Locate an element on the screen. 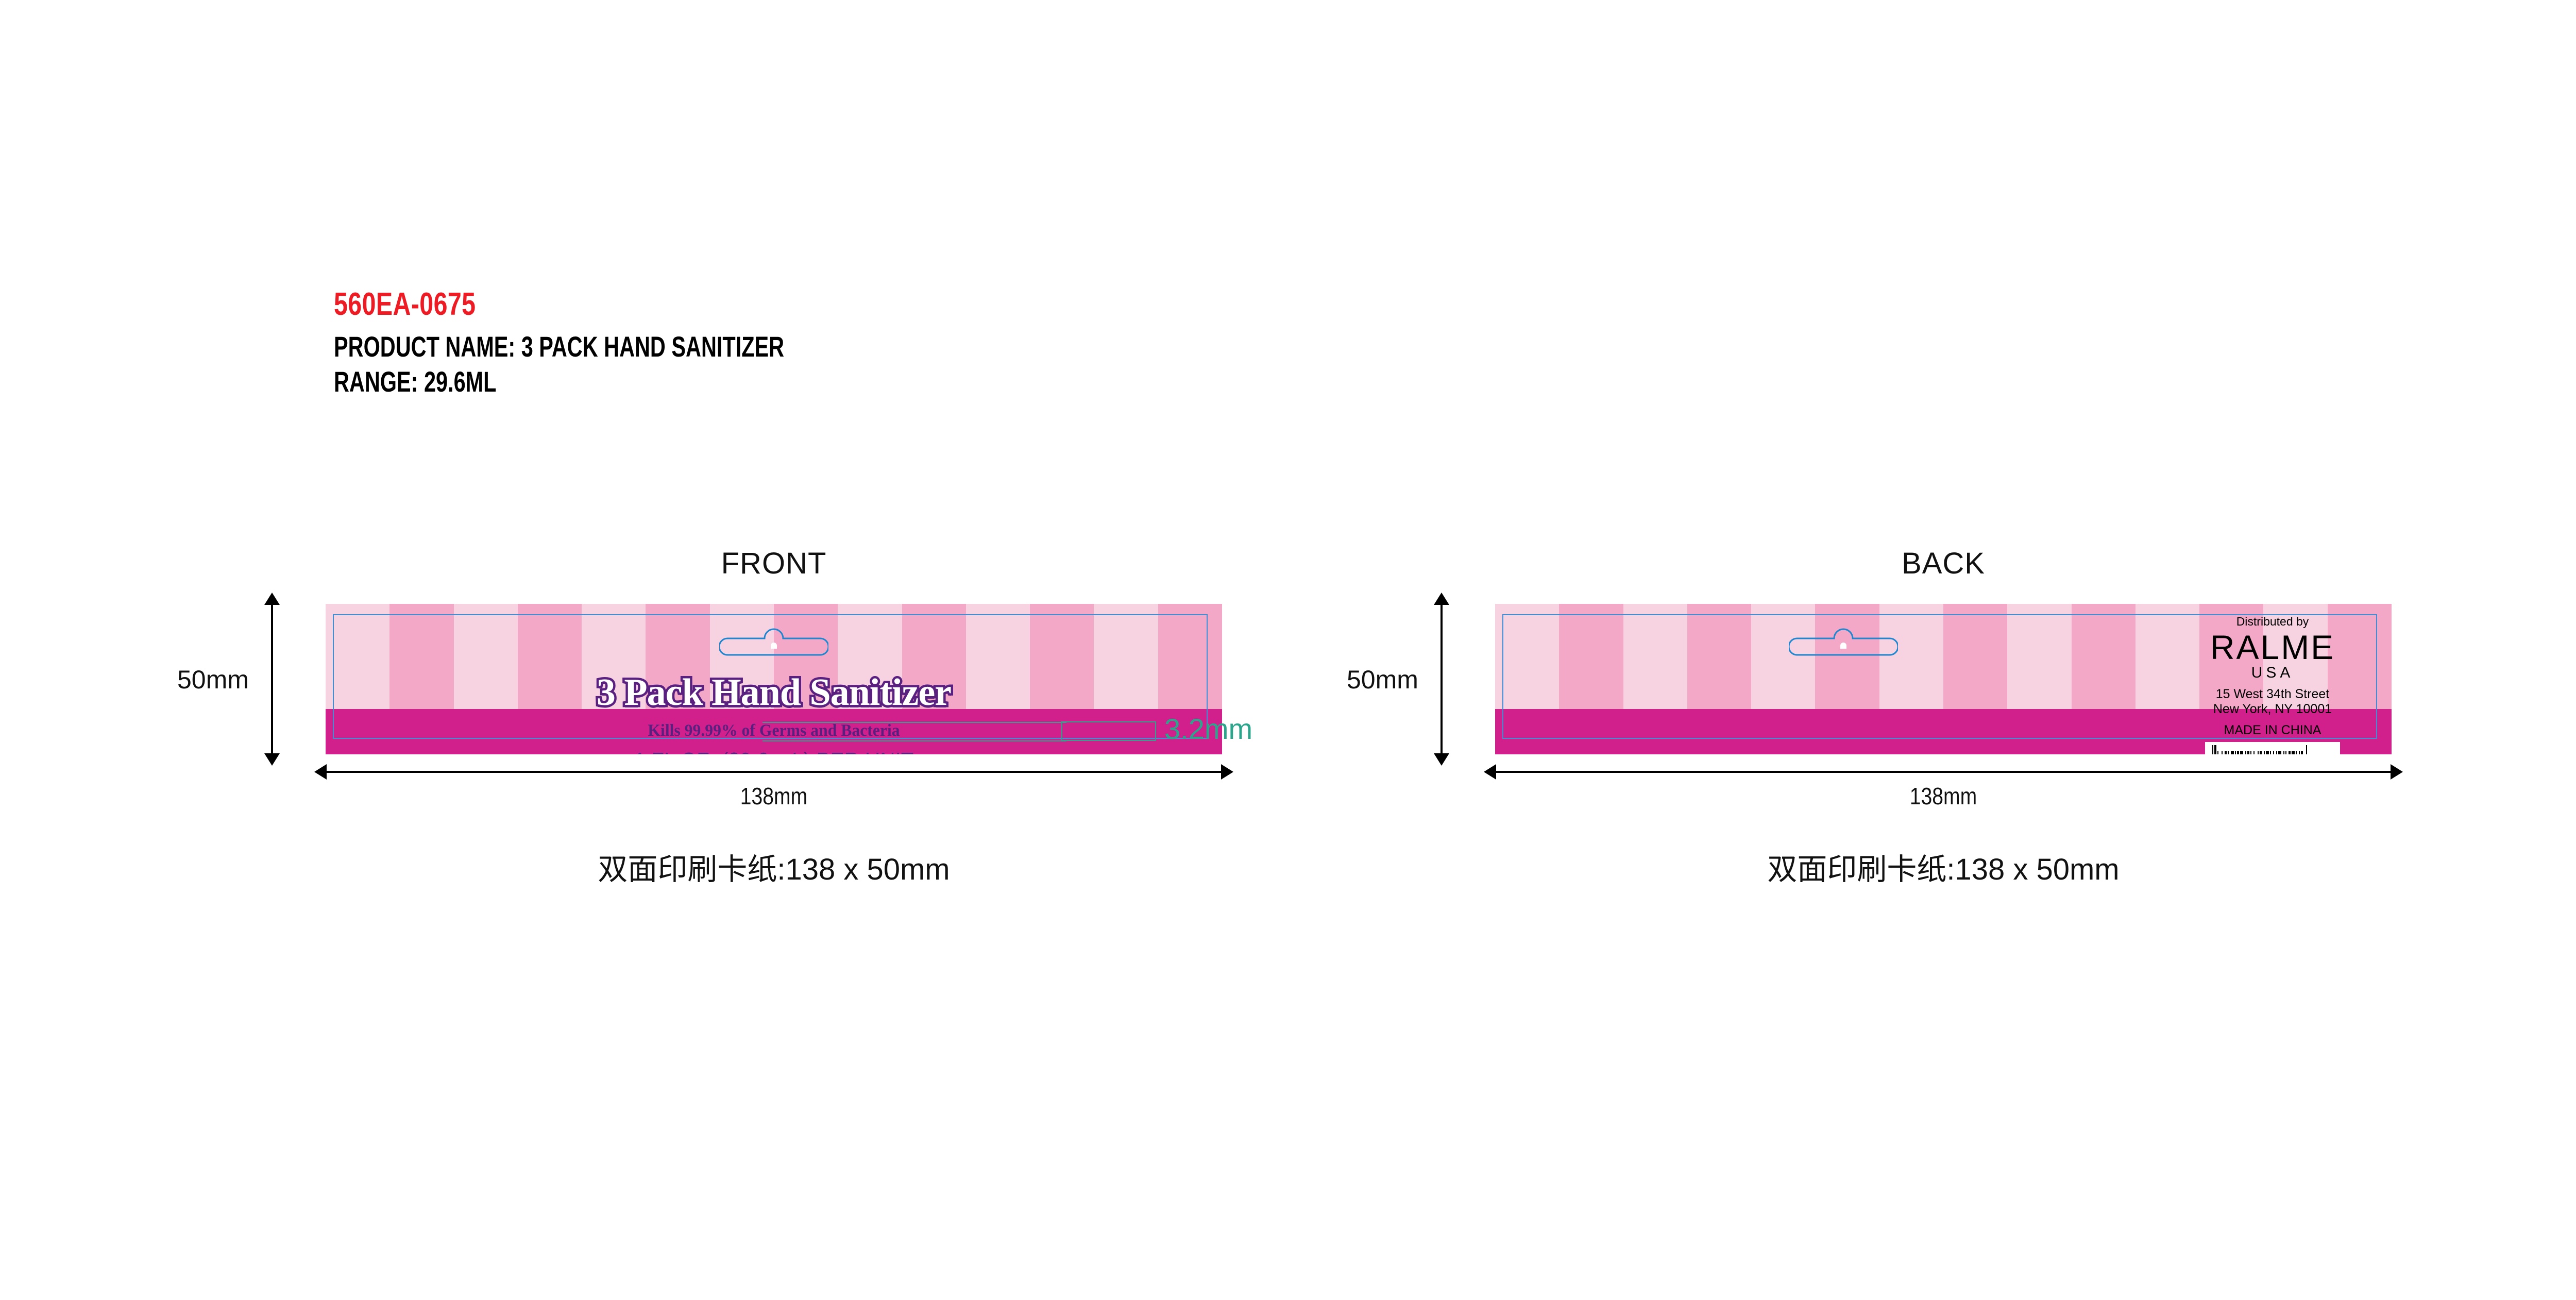  front-width-dimension-label: 138mm is located at coordinates (774, 796).